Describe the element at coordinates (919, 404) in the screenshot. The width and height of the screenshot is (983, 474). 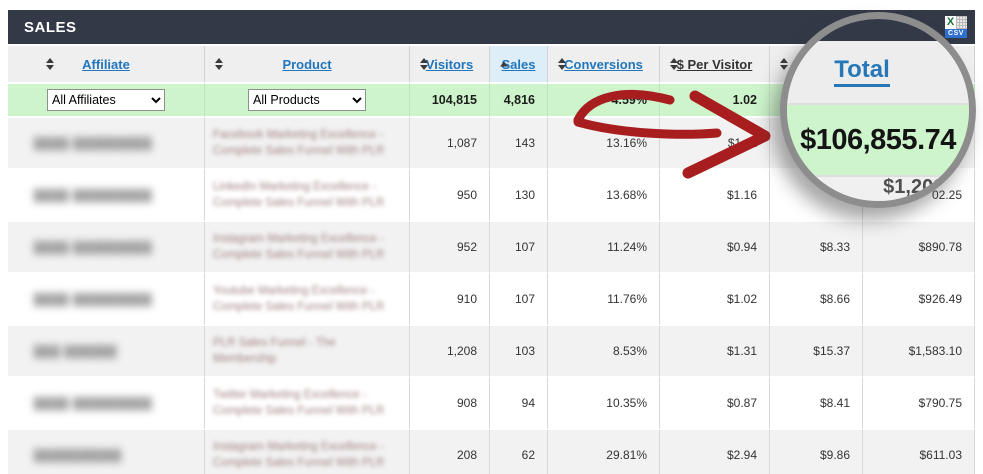
I see `cell-total: $790.75` at that location.